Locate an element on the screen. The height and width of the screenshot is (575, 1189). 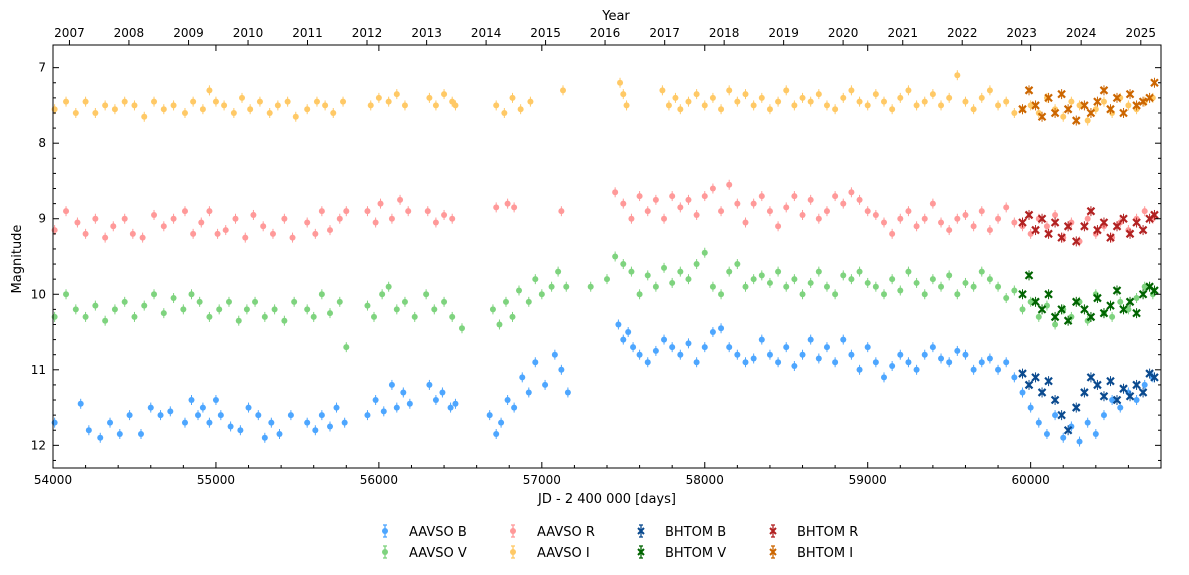
year-tick-label: 2019 is located at coordinates (783, 33).